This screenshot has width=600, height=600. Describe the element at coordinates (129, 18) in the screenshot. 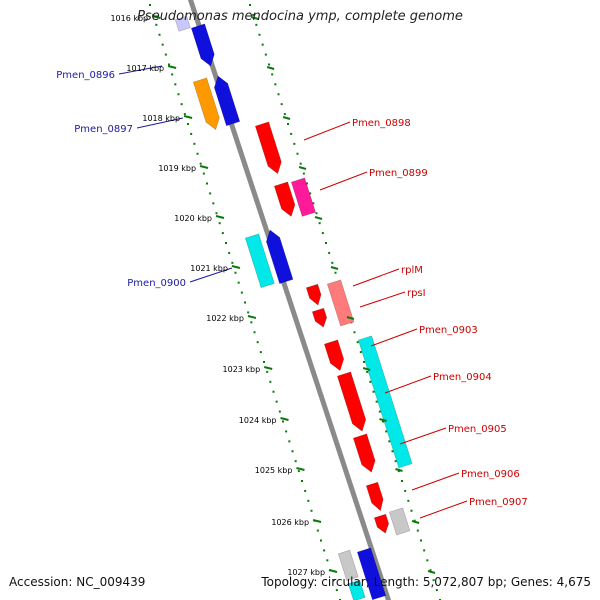

I see `tick-label: 1016 kbp` at that location.